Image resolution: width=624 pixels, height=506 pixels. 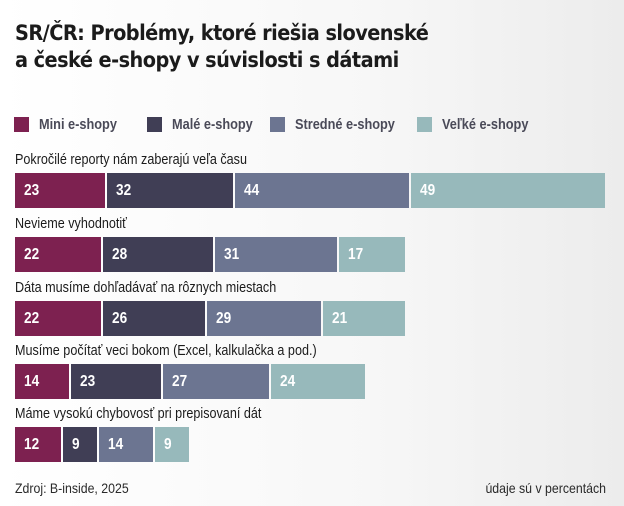 What do you see at coordinates (428, 190) in the screenshot?
I see `data-label: 49` at bounding box center [428, 190].